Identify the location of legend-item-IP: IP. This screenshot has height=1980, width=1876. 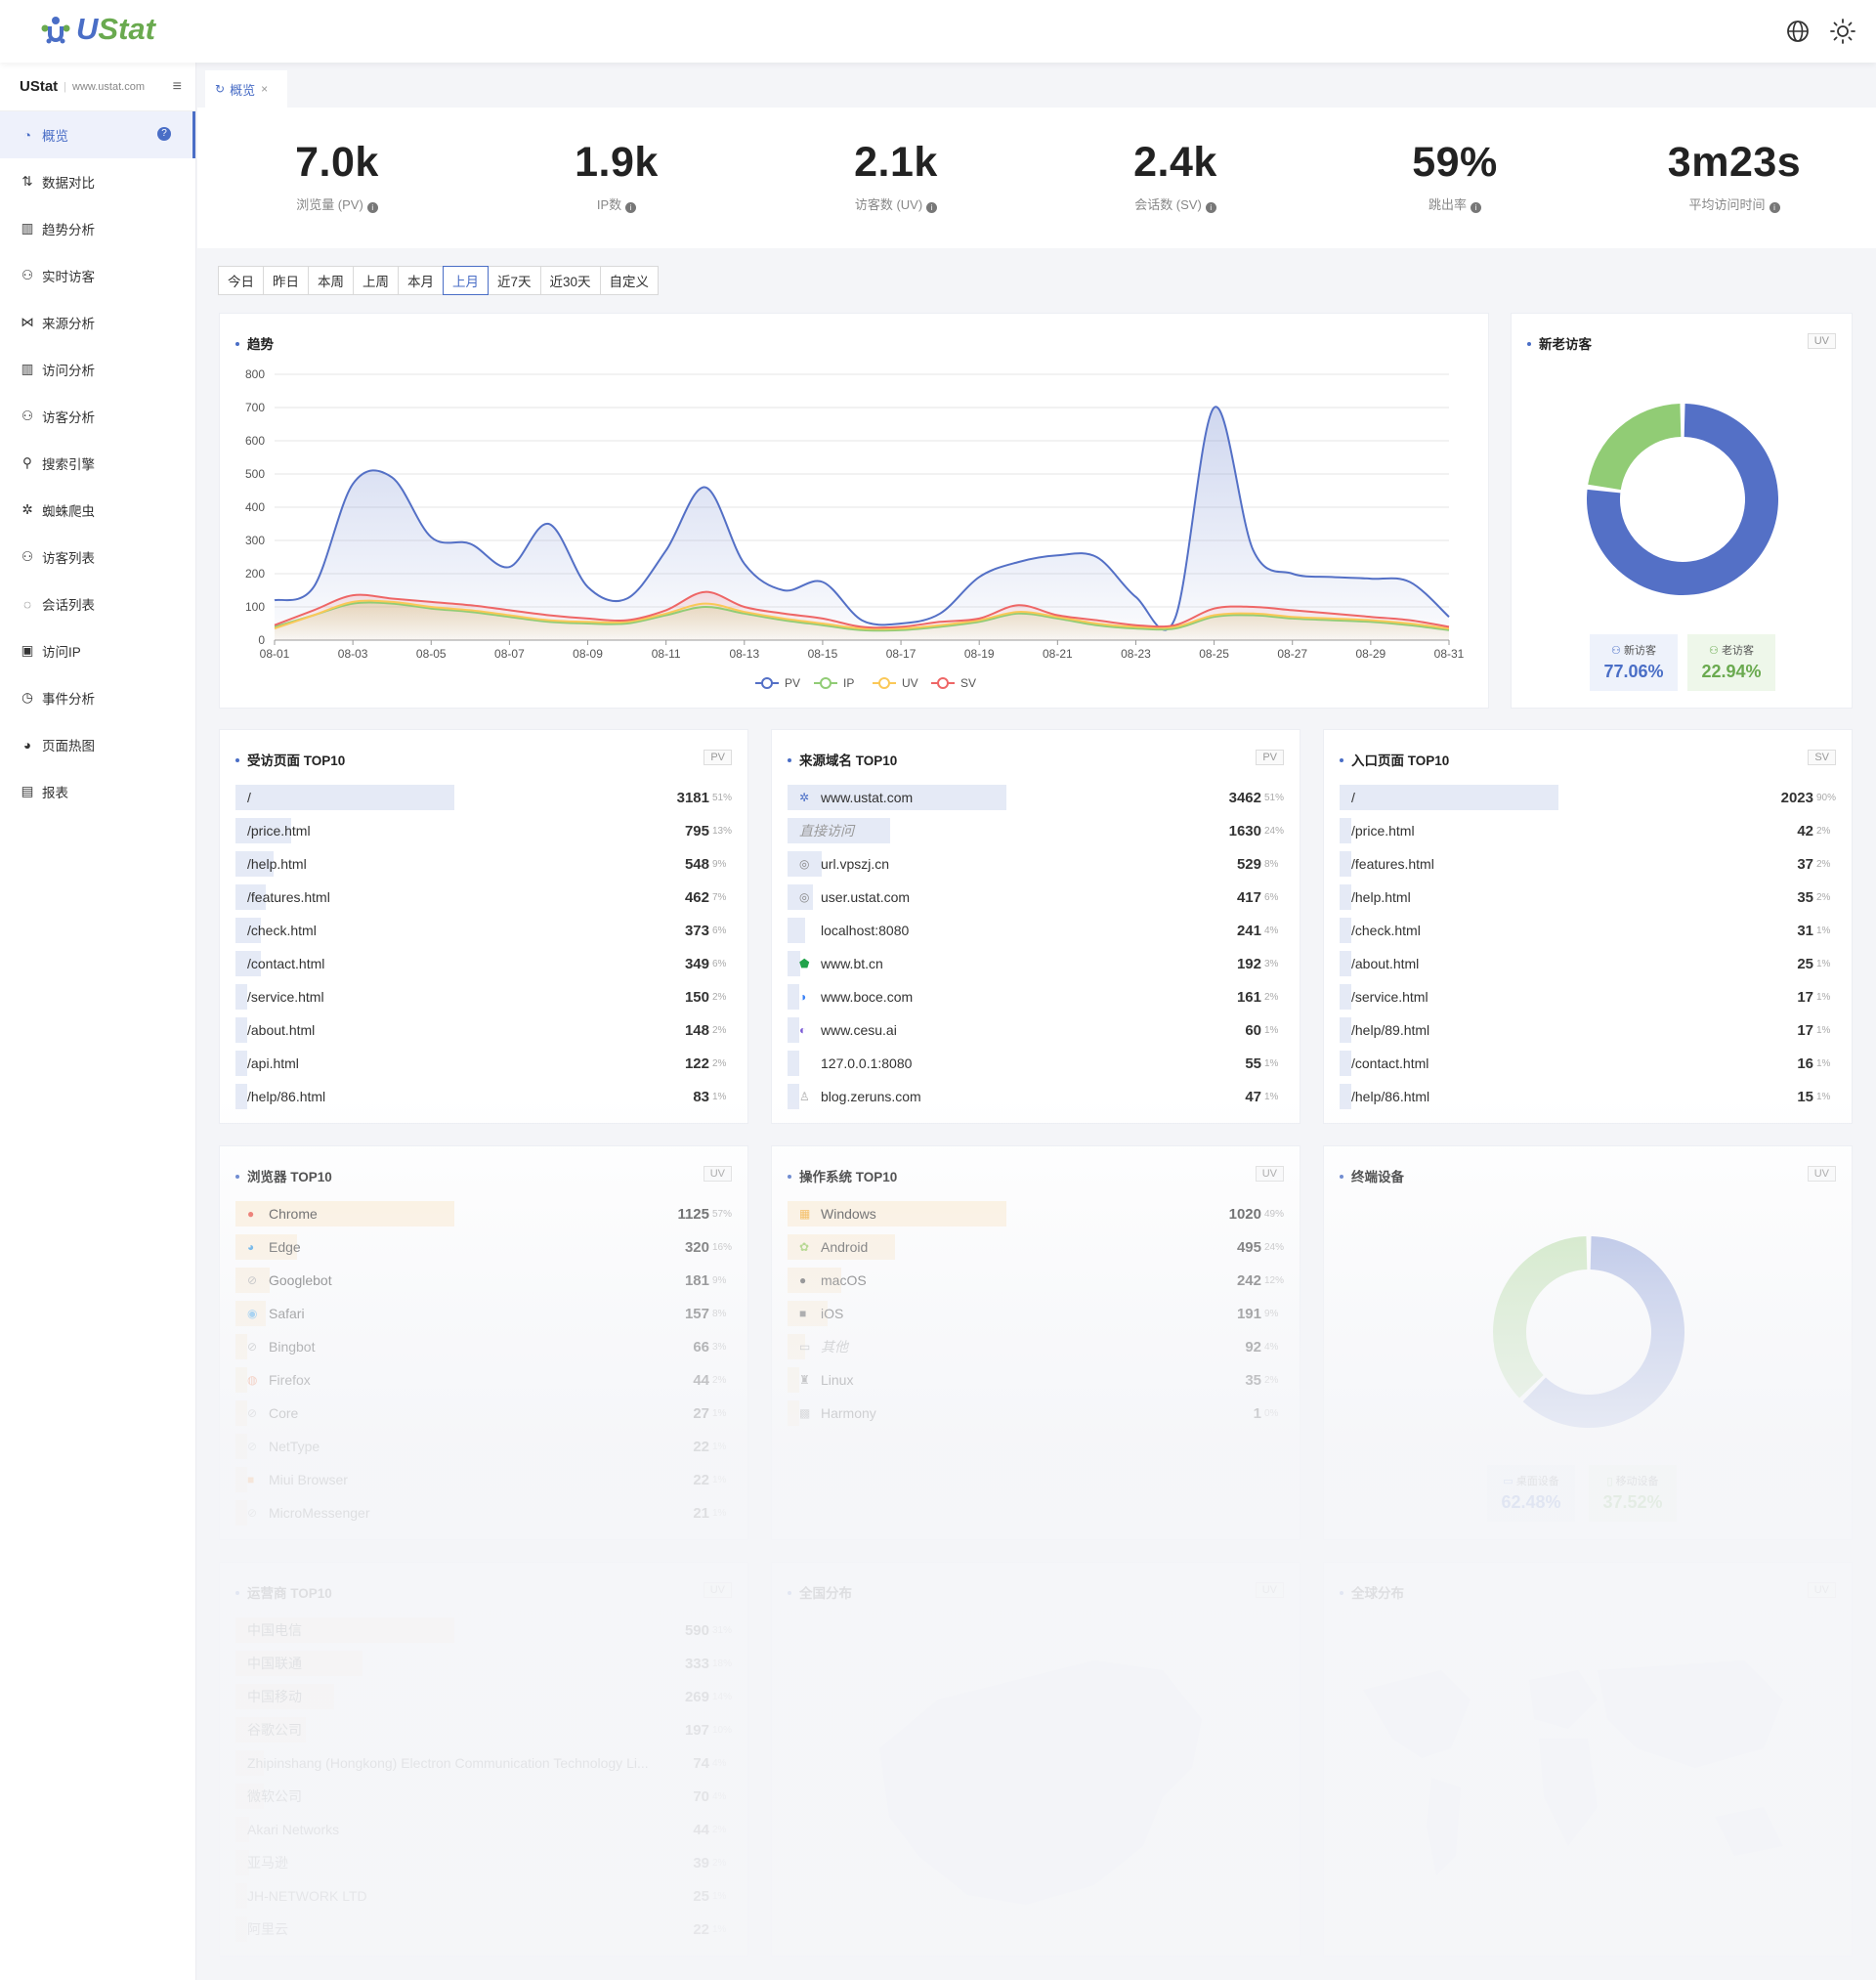
(834, 683).